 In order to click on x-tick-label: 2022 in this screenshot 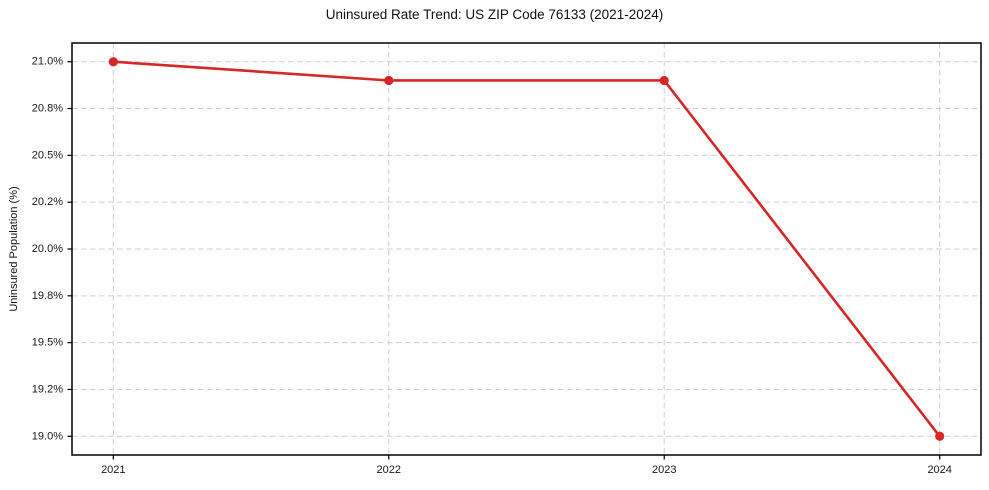, I will do `click(389, 470)`.